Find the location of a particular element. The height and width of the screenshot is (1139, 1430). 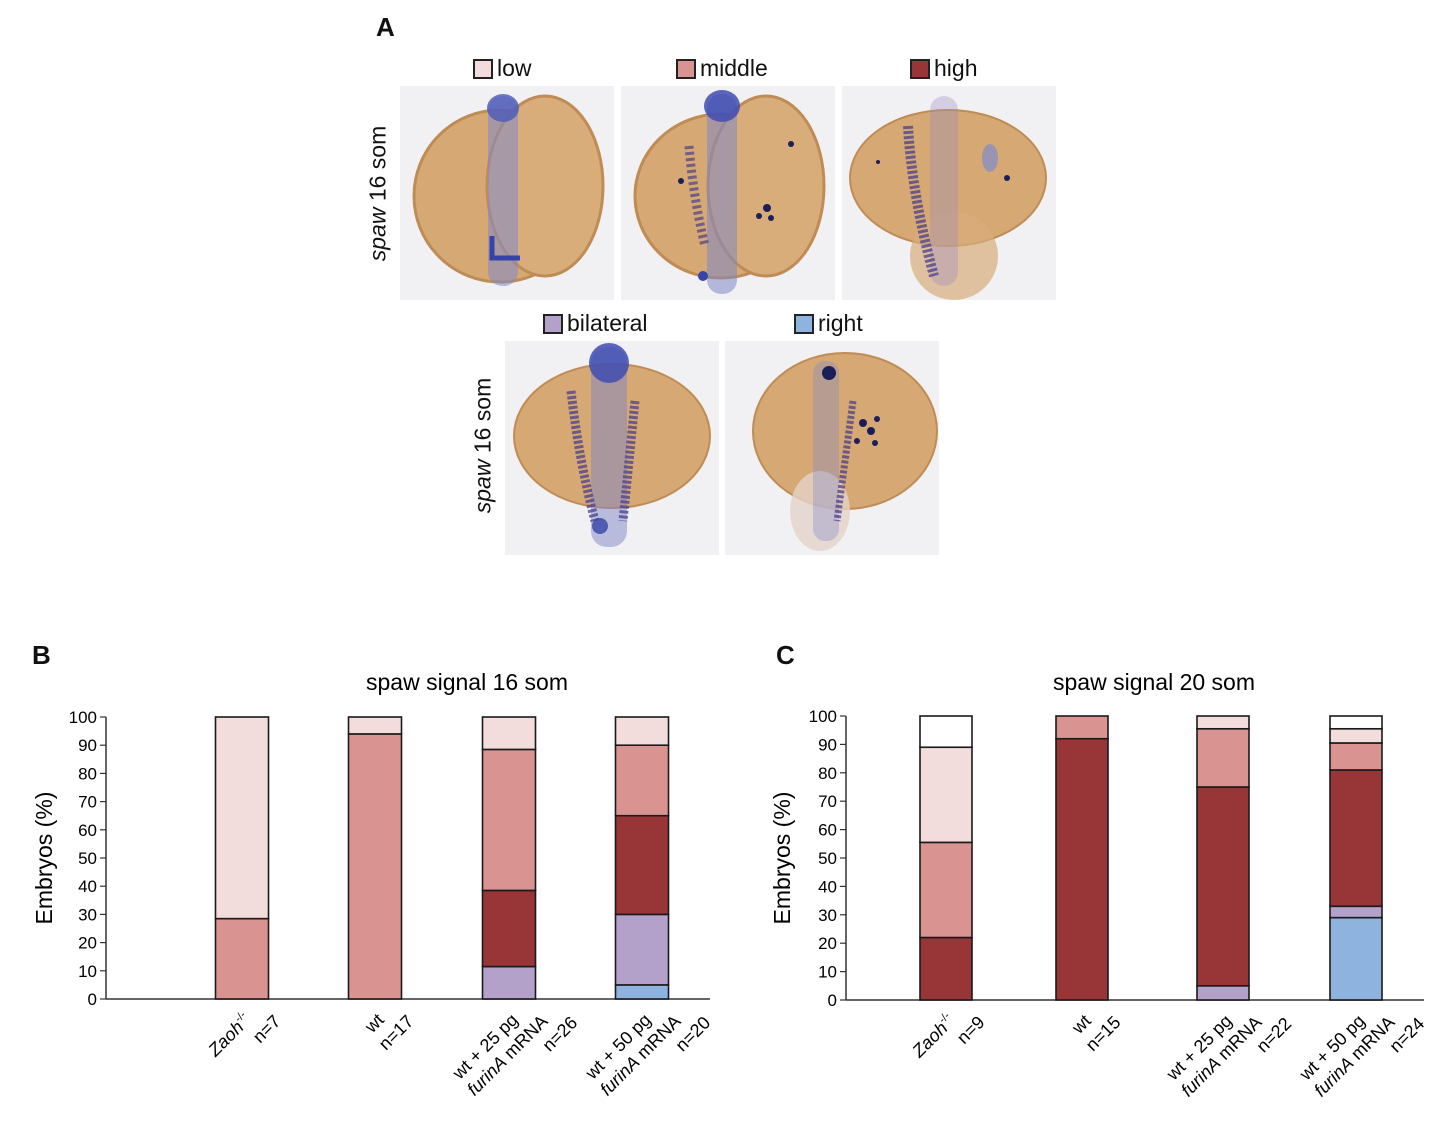

chart-b-bar-0-middle is located at coordinates (242, 958).